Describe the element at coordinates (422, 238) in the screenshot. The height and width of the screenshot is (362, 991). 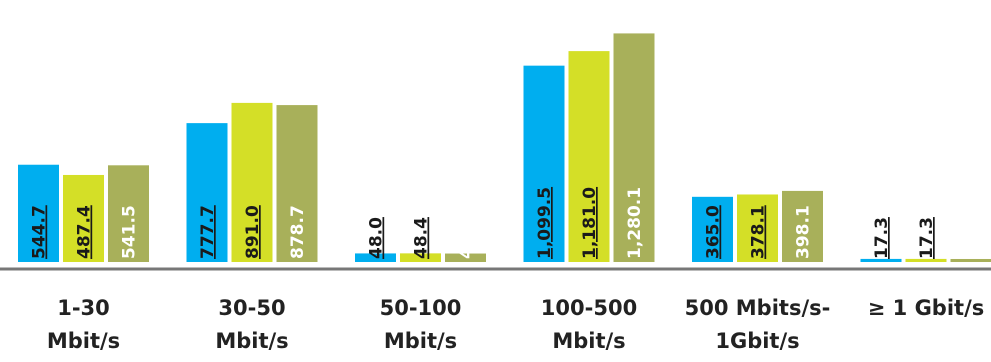
I see `bar-value-label: 48.4` at that location.